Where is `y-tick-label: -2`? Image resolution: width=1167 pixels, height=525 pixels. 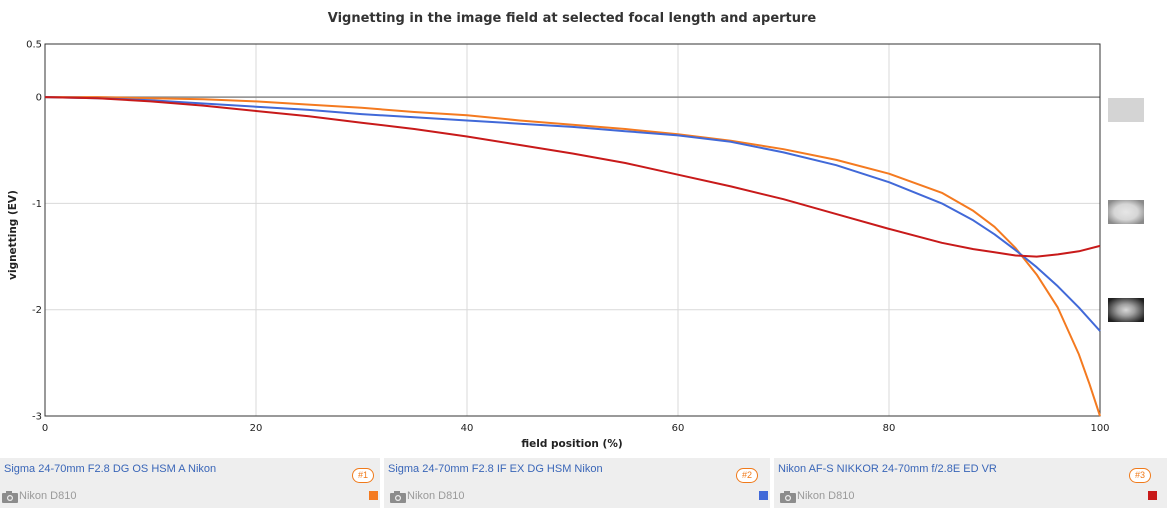
y-tick-label: -2 is located at coordinates (37, 310).